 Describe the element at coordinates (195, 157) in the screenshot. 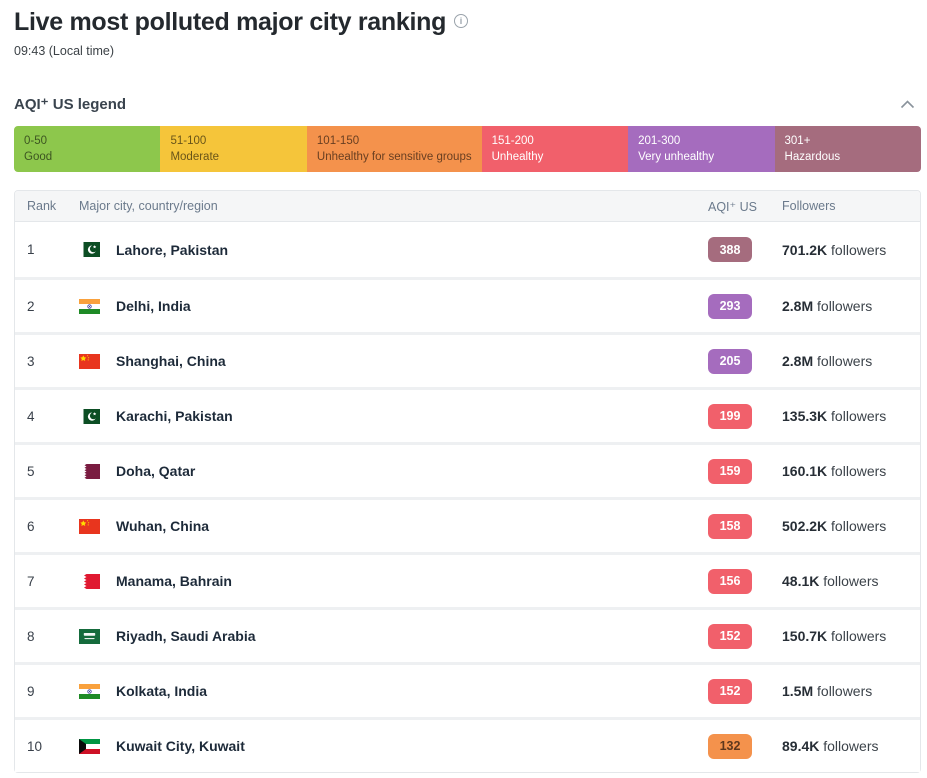

I see `legend-label: Moderate` at that location.